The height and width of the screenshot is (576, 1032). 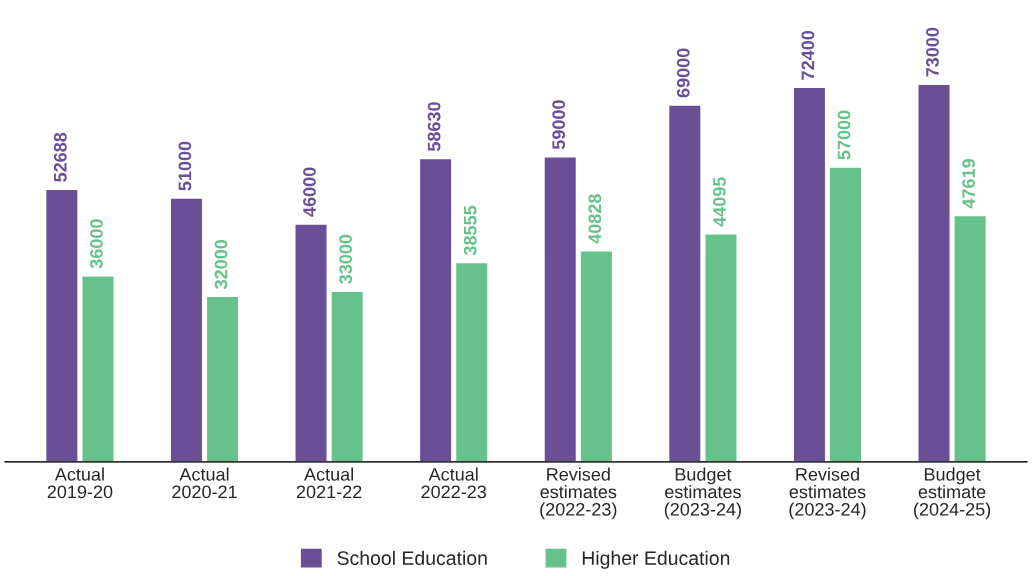 I want to click on data-label: 72400, so click(x=808, y=55).